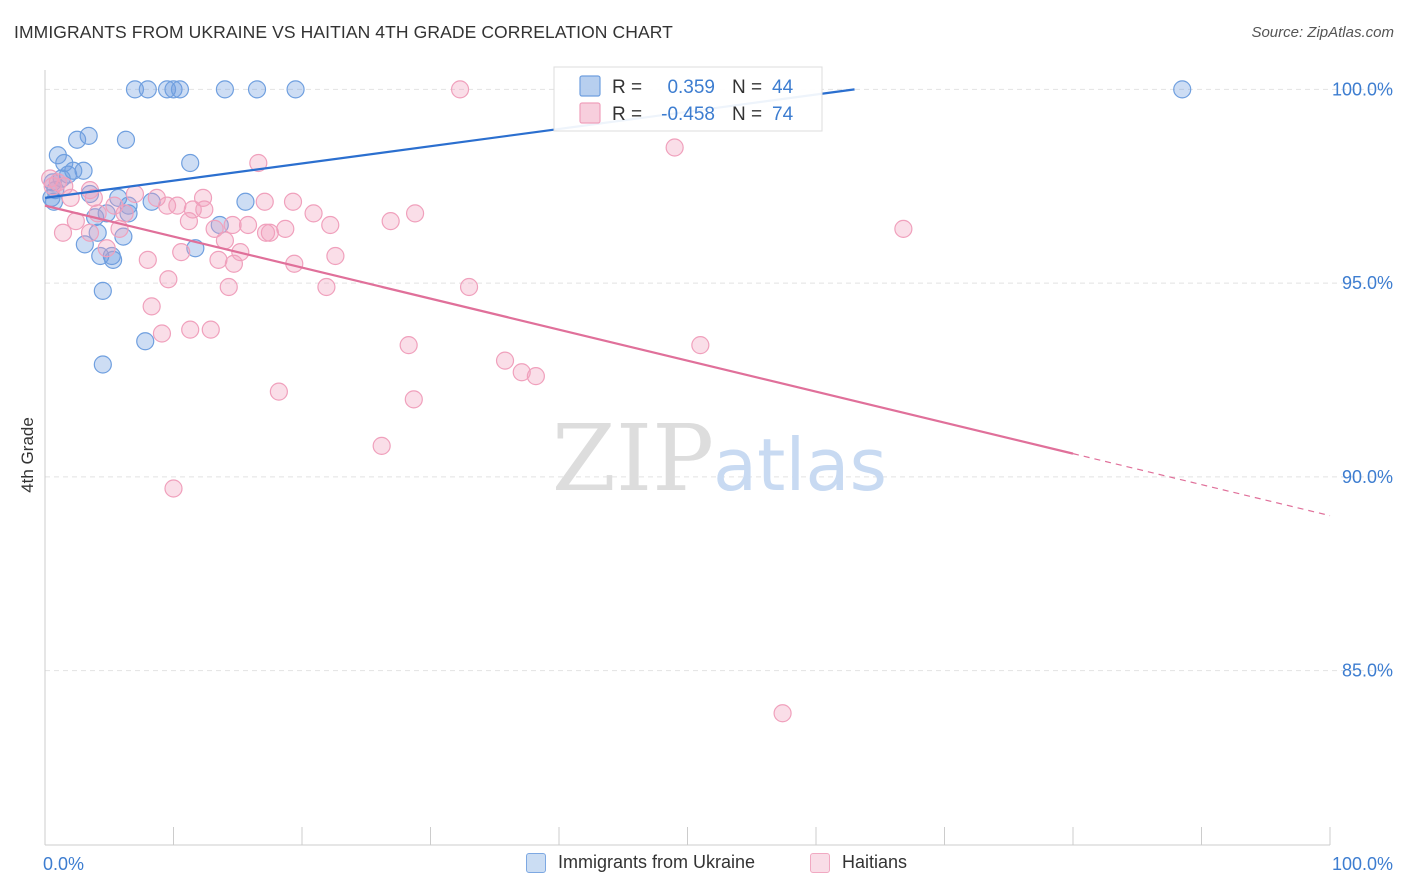  I want to click on stats-text: -0.458, so click(688, 114).